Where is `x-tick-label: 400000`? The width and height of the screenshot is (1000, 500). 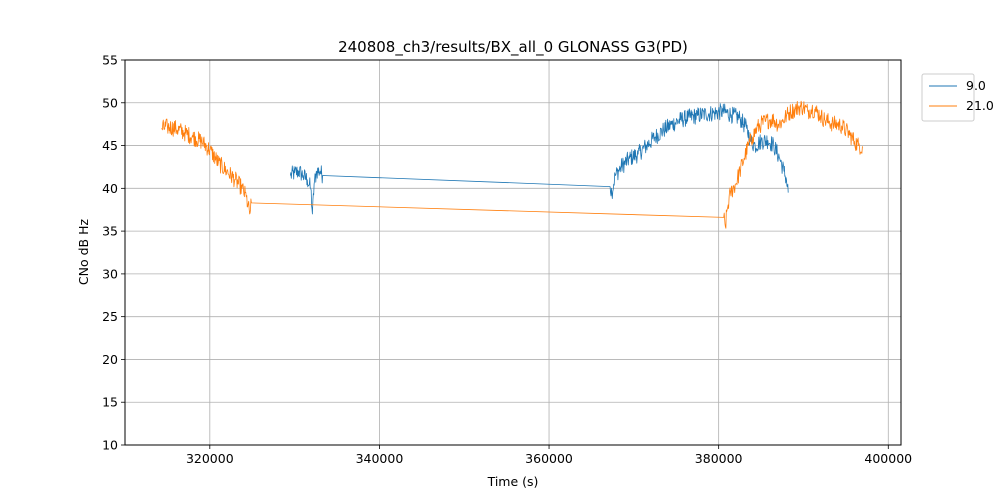
x-tick-label: 400000 is located at coordinates (888, 458).